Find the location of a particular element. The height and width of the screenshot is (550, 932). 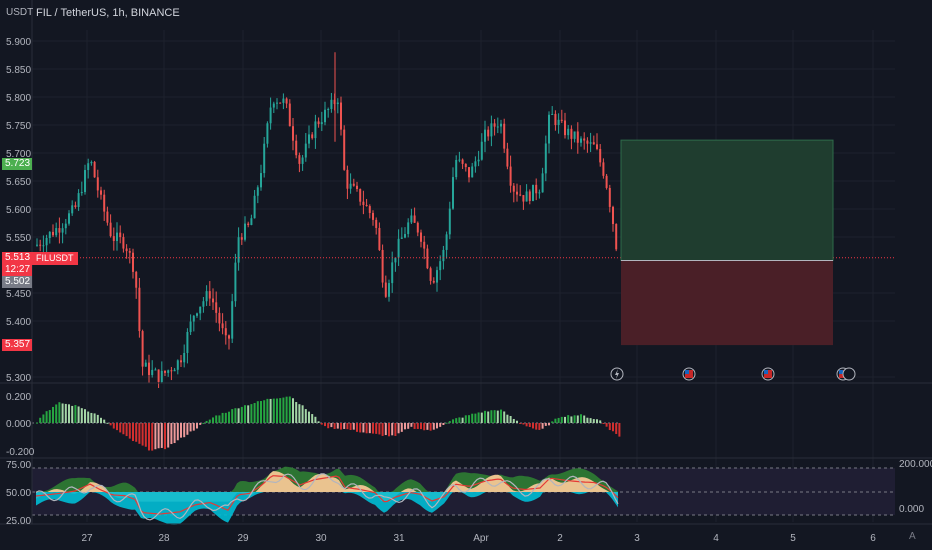

price-tick-label: 5.600 is located at coordinates (18, 210).